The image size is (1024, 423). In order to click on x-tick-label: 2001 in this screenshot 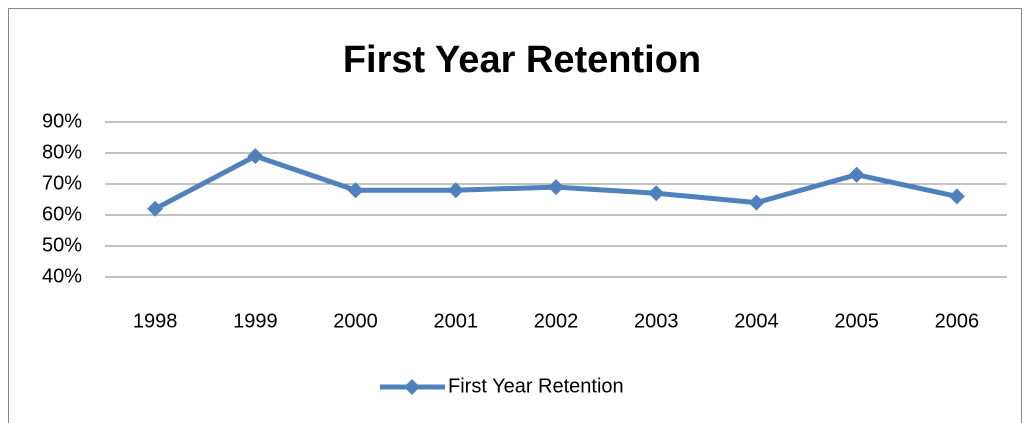, I will do `click(456, 321)`.